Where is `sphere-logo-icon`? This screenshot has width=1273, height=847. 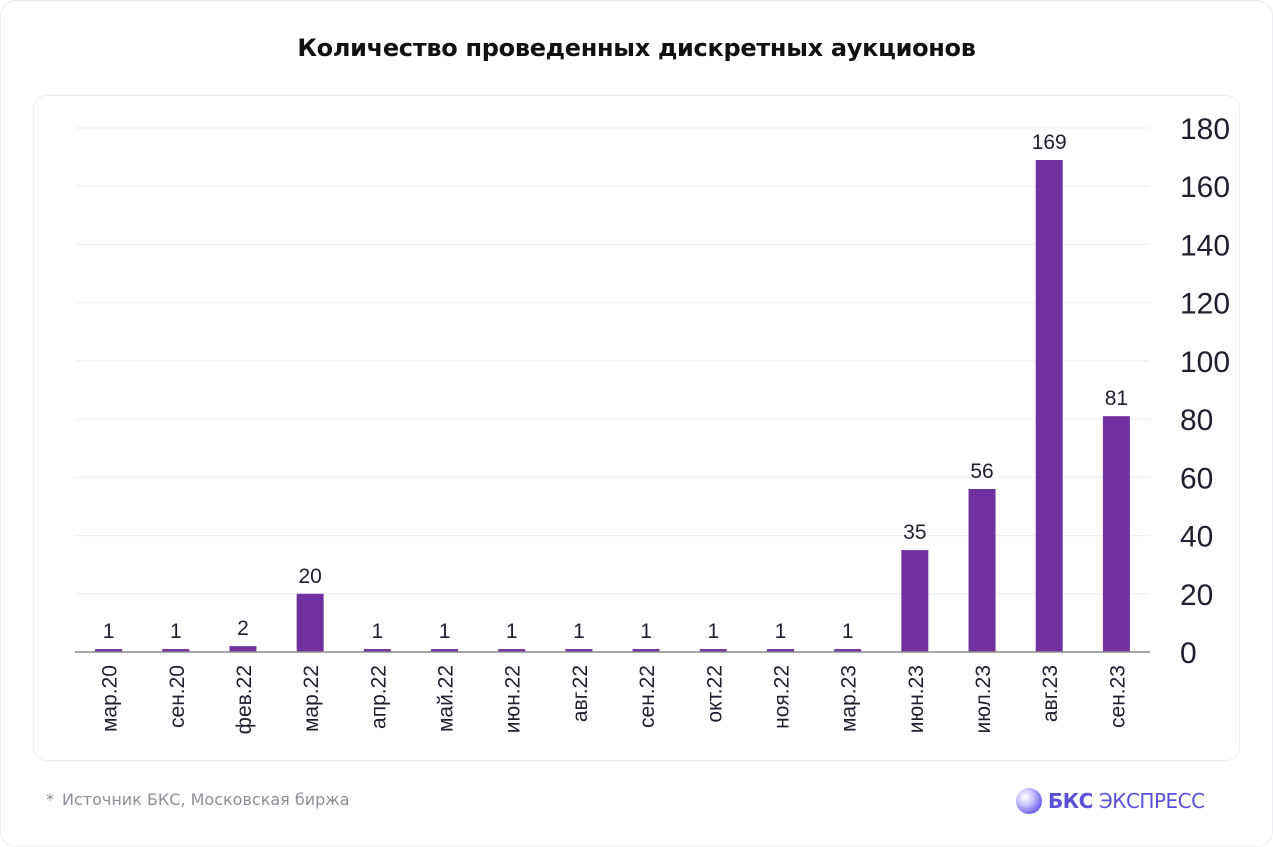 sphere-logo-icon is located at coordinates (1029, 801).